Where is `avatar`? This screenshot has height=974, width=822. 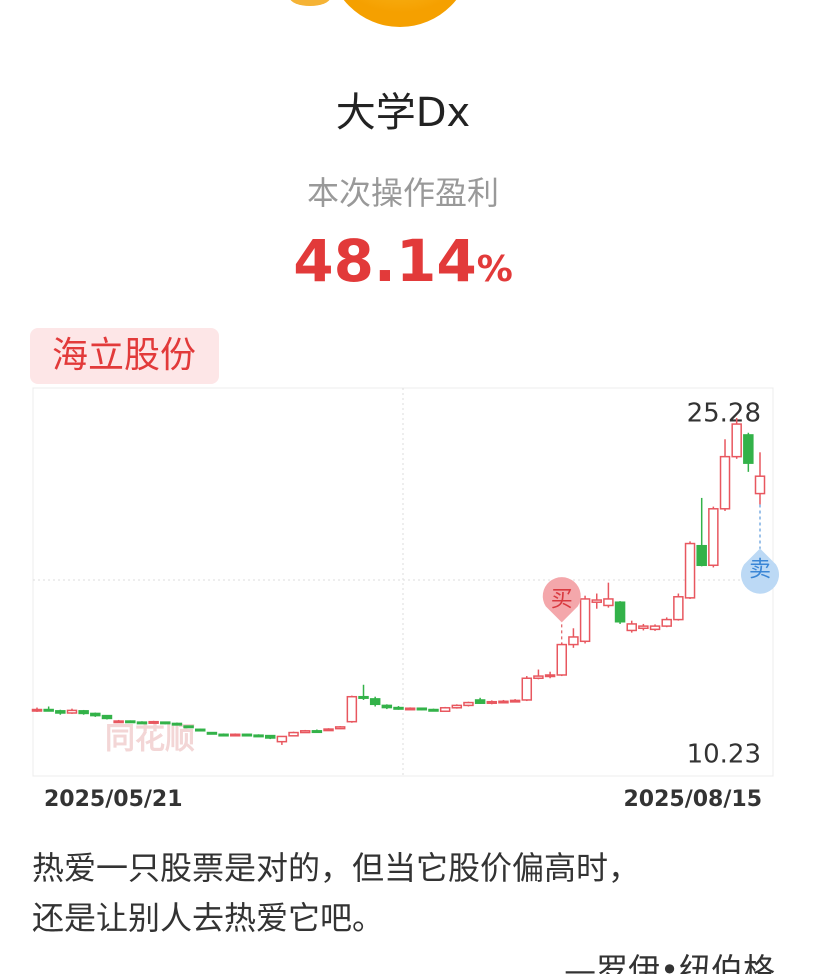 avatar is located at coordinates (400, 13).